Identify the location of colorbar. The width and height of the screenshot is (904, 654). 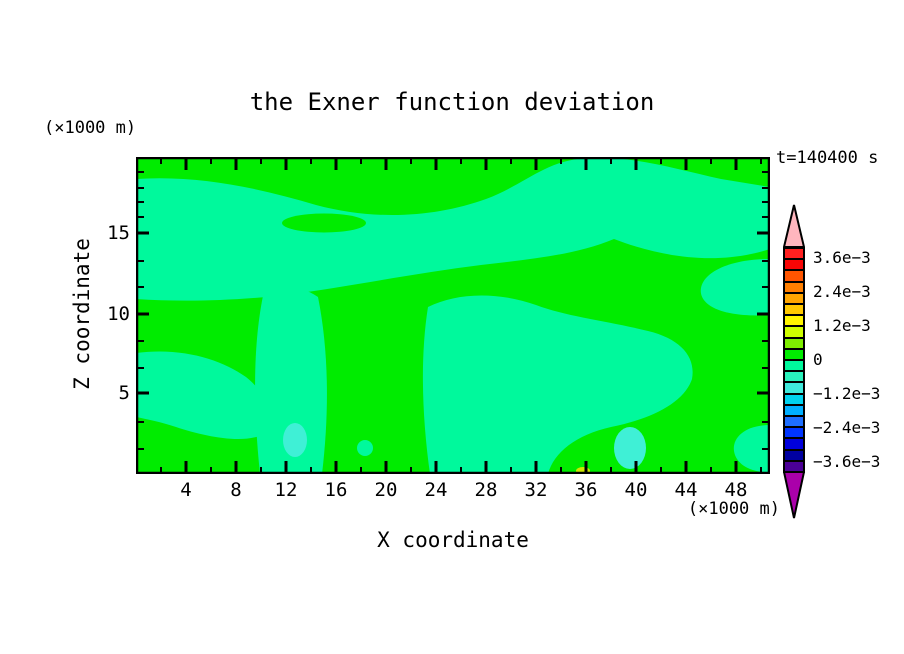
(794, 360).